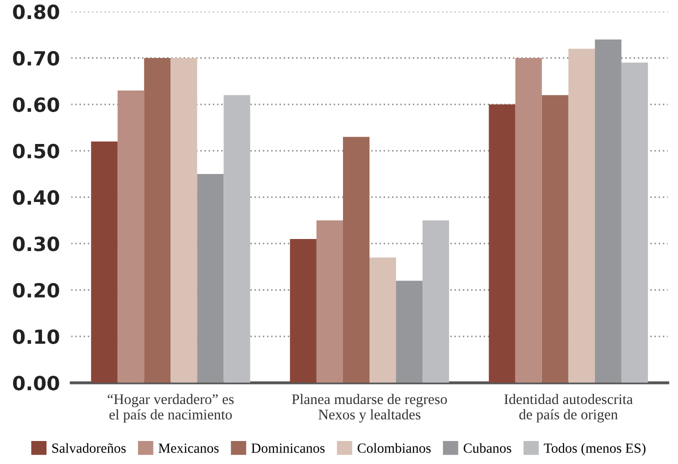 Image resolution: width=678 pixels, height=464 pixels. I want to click on y-tick-label: 0.50, so click(36, 151).